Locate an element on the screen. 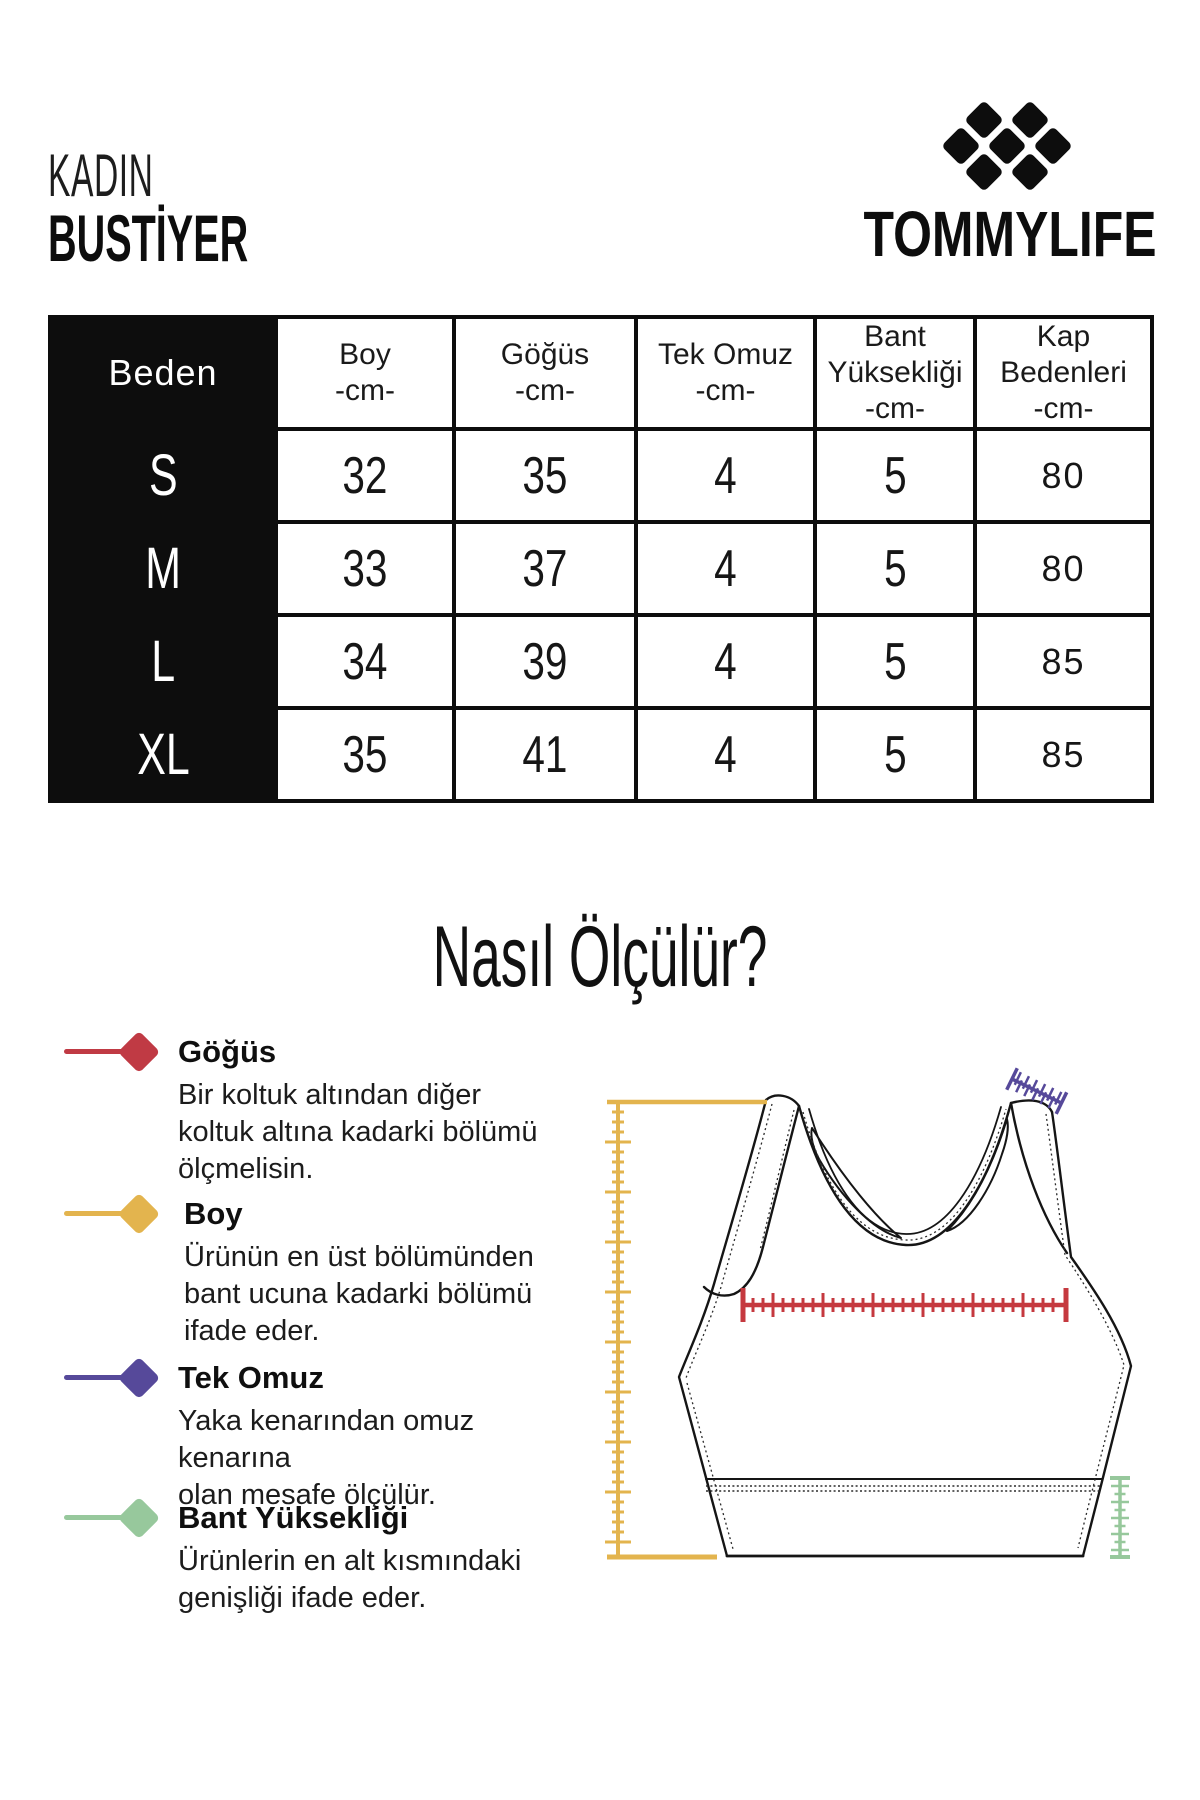 This screenshot has width=1200, height=1800. tek-omuz-diamond-icon is located at coordinates (110, 1378).